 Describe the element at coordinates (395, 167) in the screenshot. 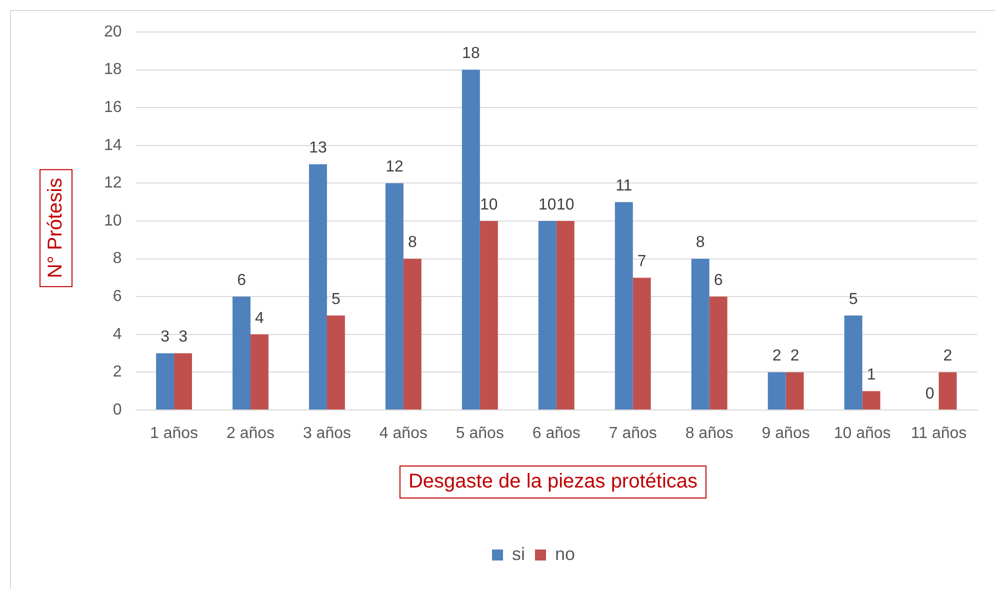

I see `data-label: 12` at that location.